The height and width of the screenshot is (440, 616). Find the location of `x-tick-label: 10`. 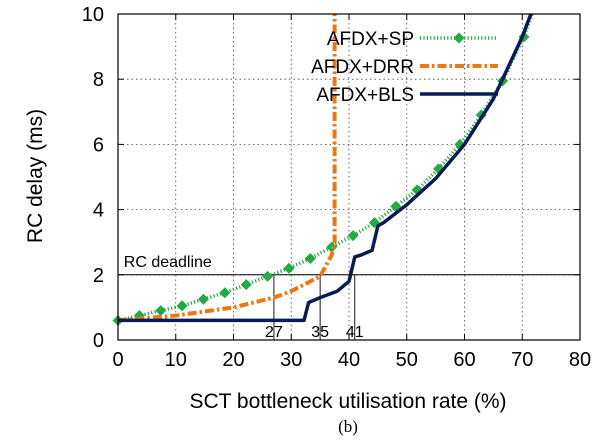

x-tick-label: 10 is located at coordinates (176, 360).